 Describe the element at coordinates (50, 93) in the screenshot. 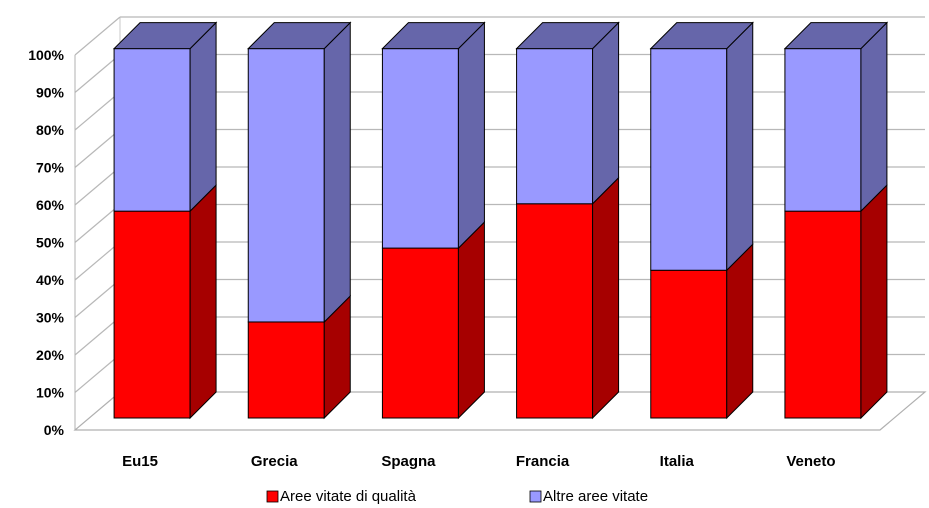

I see `y-tick-label: 90%` at that location.